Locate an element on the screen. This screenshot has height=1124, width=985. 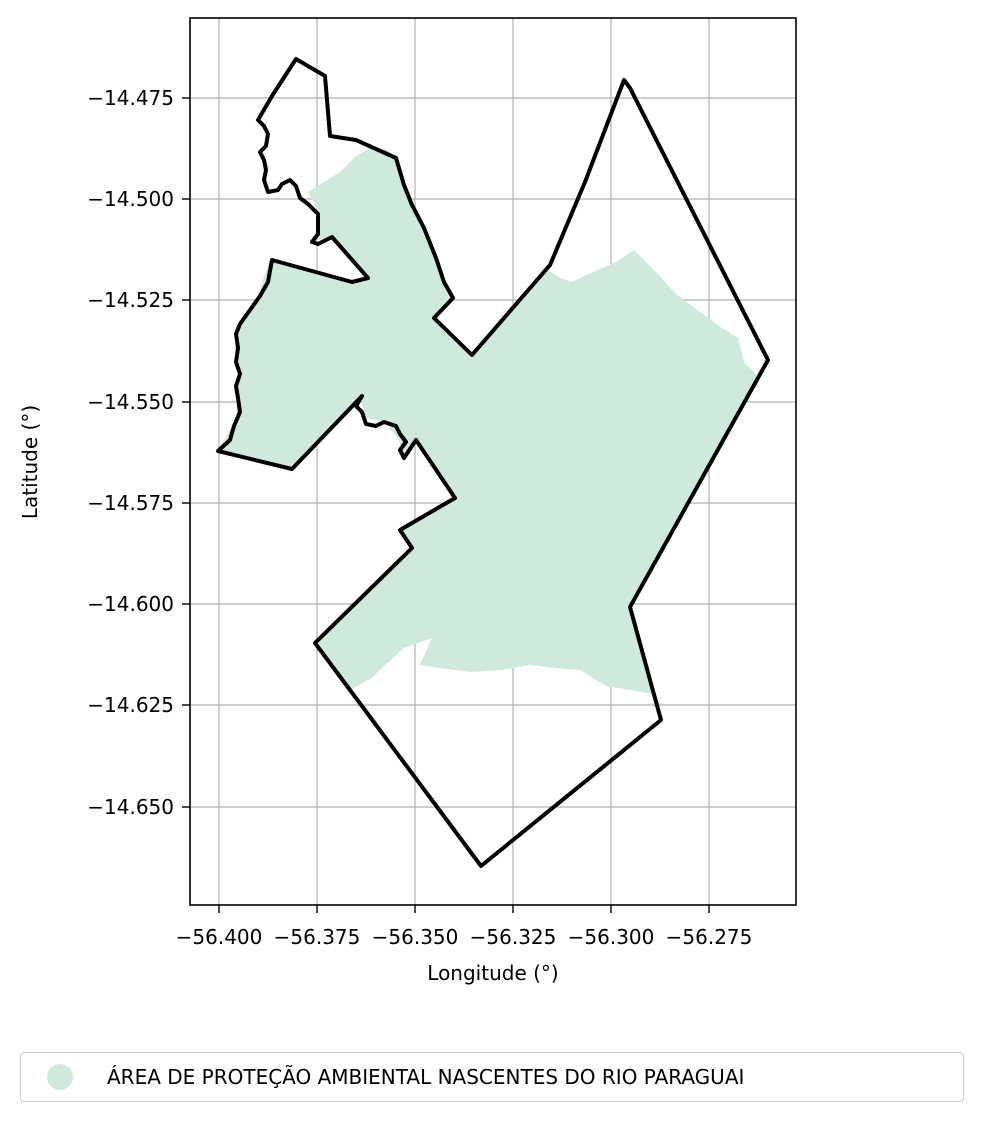
y-tick-label: −14.600 is located at coordinates (130, 604).